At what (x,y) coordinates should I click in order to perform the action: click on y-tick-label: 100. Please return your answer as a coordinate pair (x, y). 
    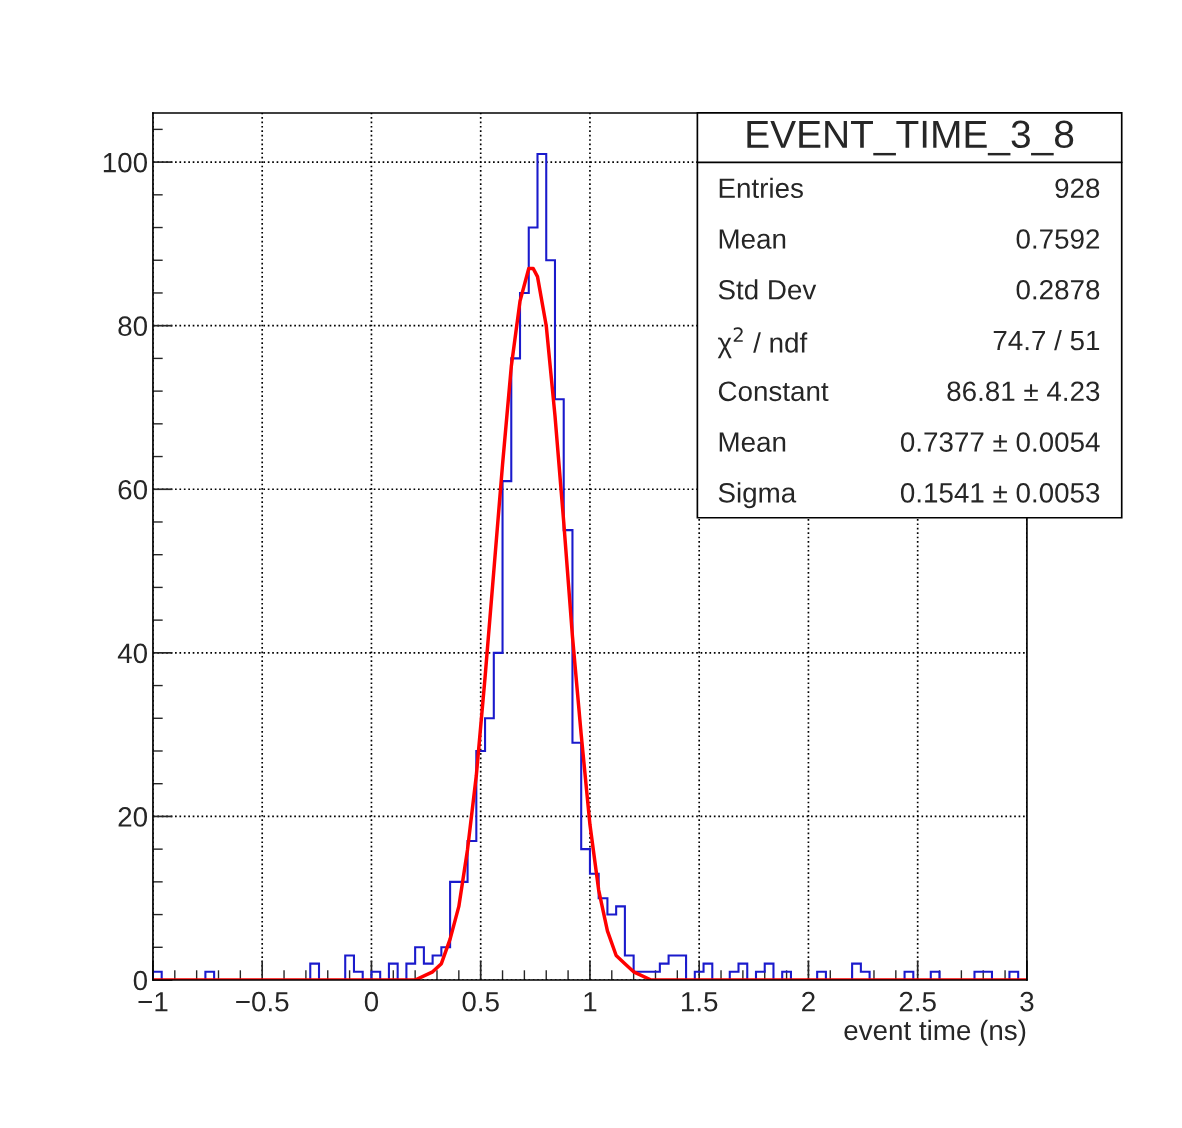
    Looking at the image, I should click on (125, 162).